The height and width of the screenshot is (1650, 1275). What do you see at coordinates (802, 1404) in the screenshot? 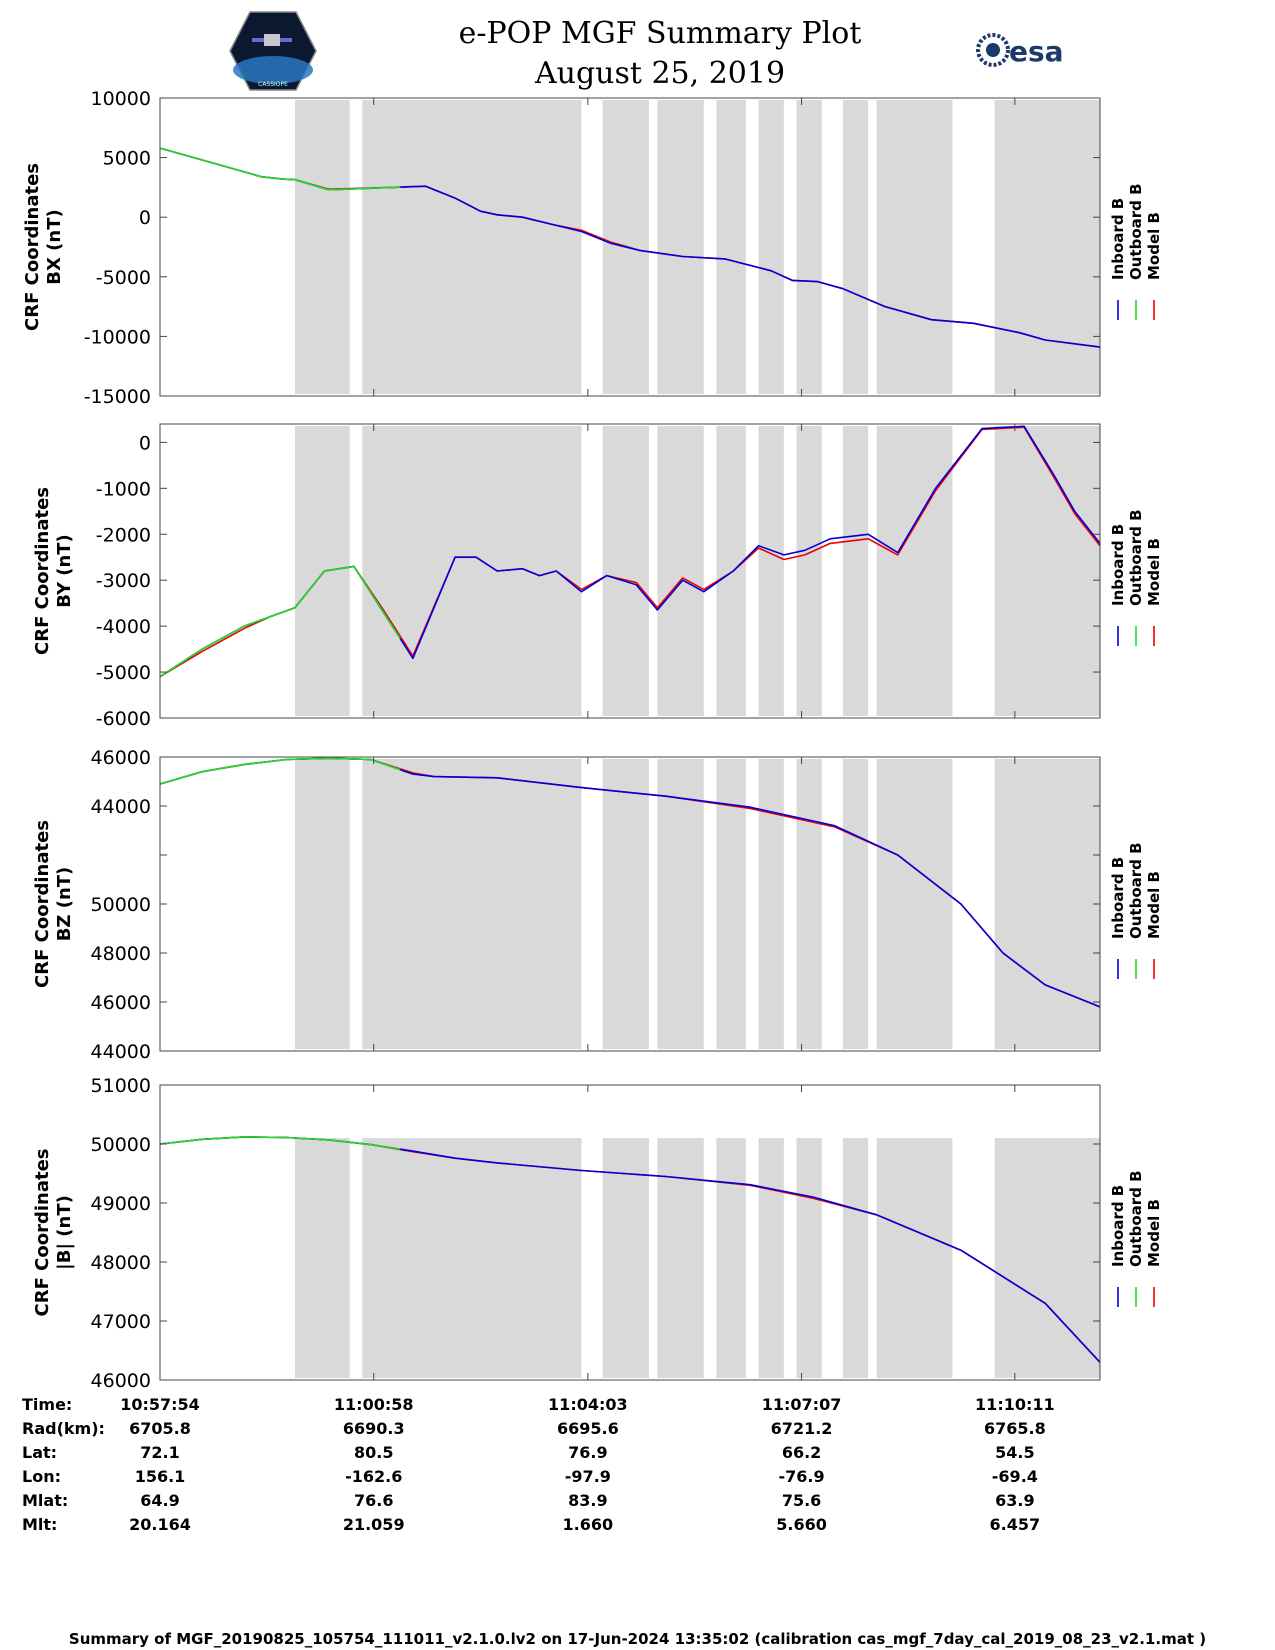
I see `info-cell: 11:07:07` at bounding box center [802, 1404].